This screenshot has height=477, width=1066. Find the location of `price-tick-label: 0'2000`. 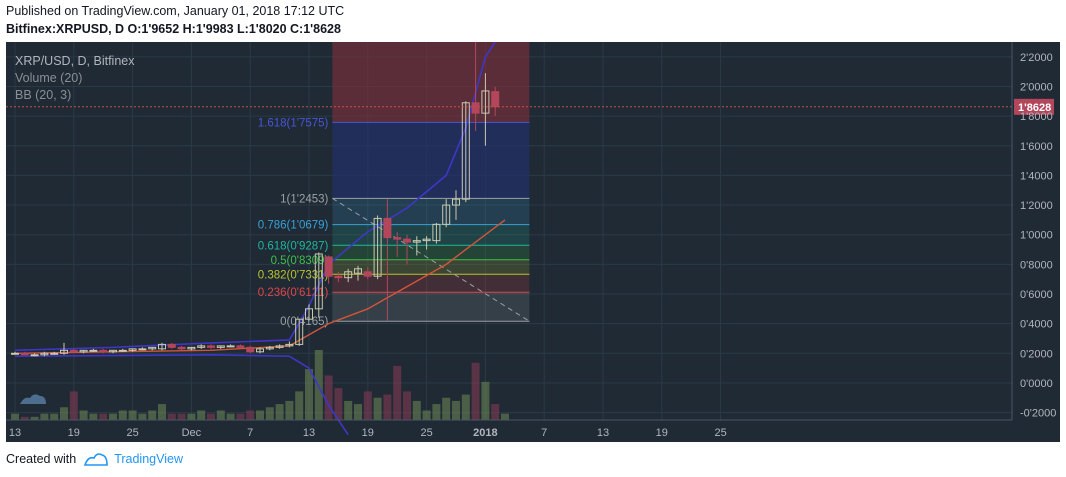

price-tick-label: 0'2000 is located at coordinates (1036, 354).